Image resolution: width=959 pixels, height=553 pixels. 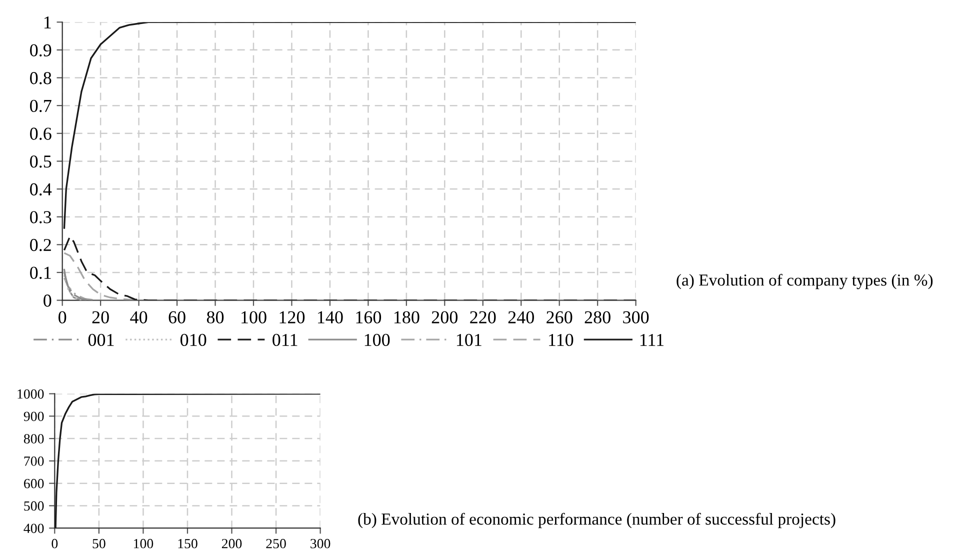 What do you see at coordinates (215, 317) in the screenshot?
I see `x-tick-label: 80` at bounding box center [215, 317].